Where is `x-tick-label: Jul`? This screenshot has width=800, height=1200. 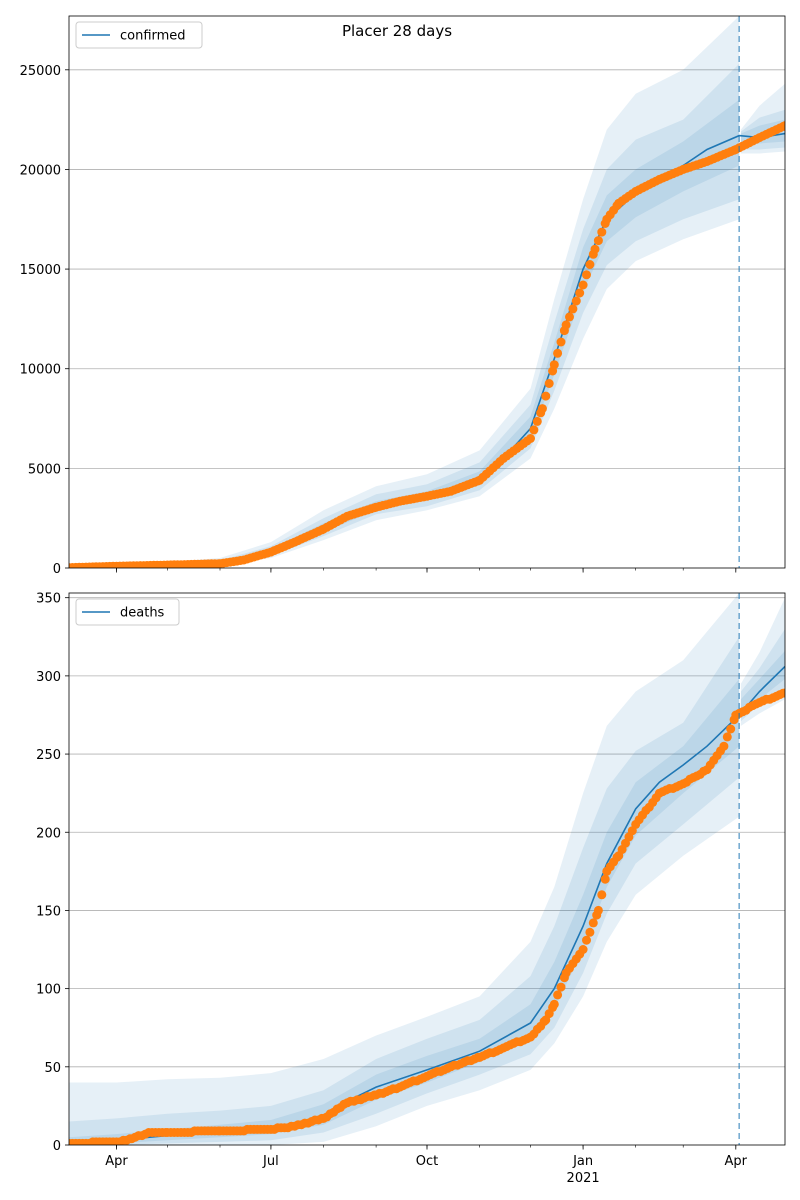 x-tick-label: Jul is located at coordinates (270, 1161).